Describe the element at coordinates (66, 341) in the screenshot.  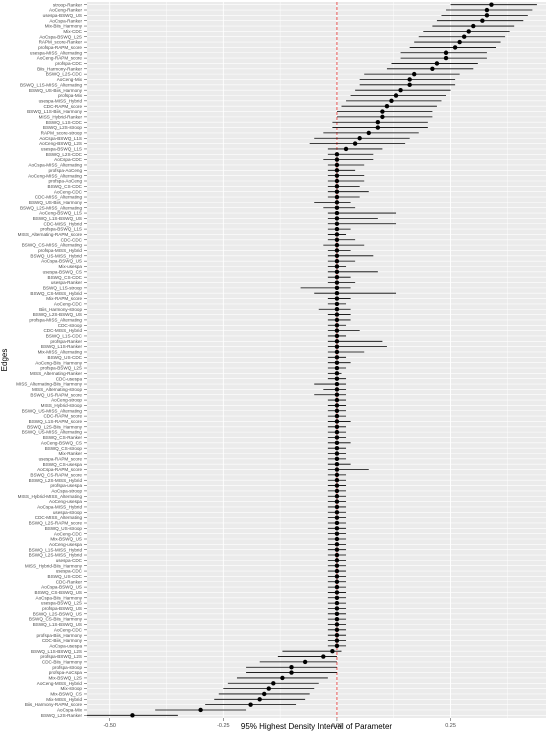
I see `y-tick-label: profspa-Ranker` at that location.